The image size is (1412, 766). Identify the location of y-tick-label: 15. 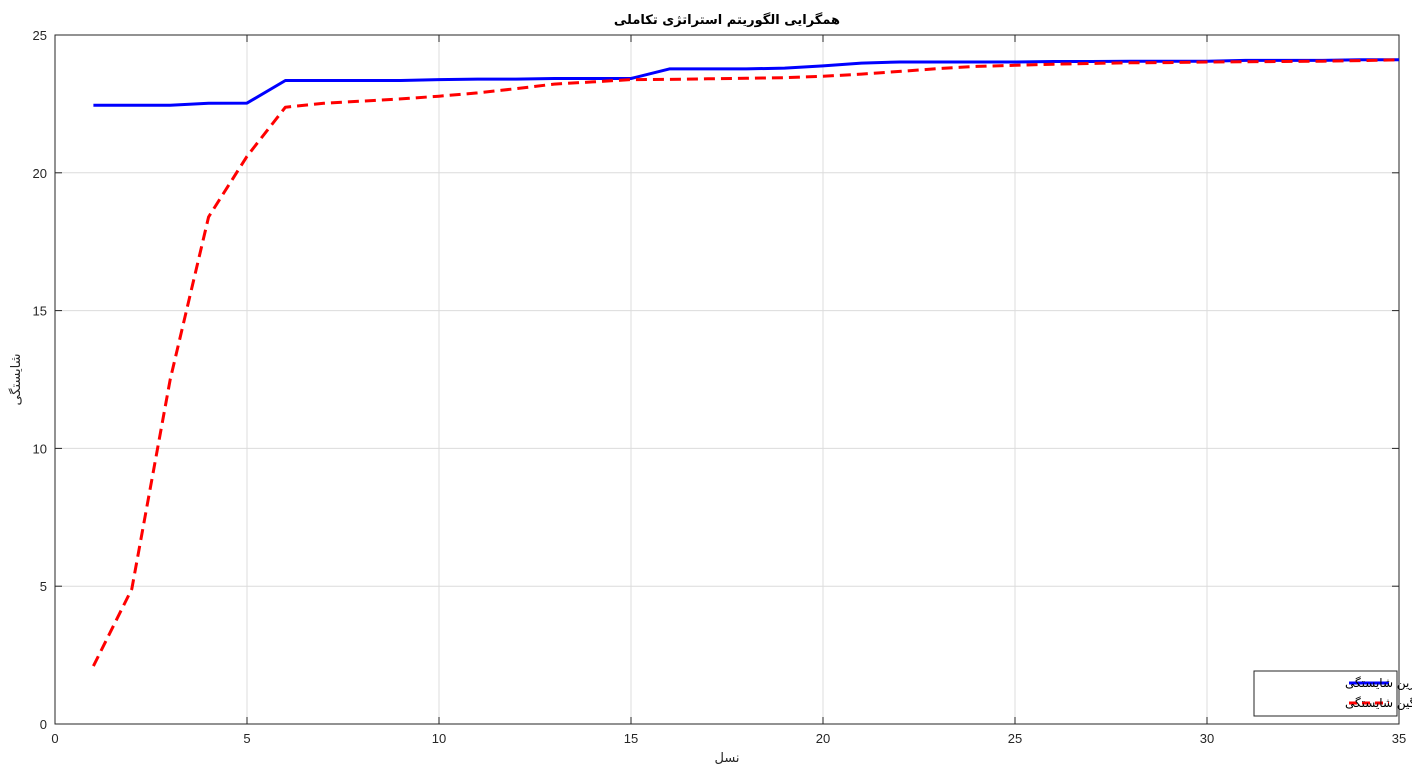
(40, 311).